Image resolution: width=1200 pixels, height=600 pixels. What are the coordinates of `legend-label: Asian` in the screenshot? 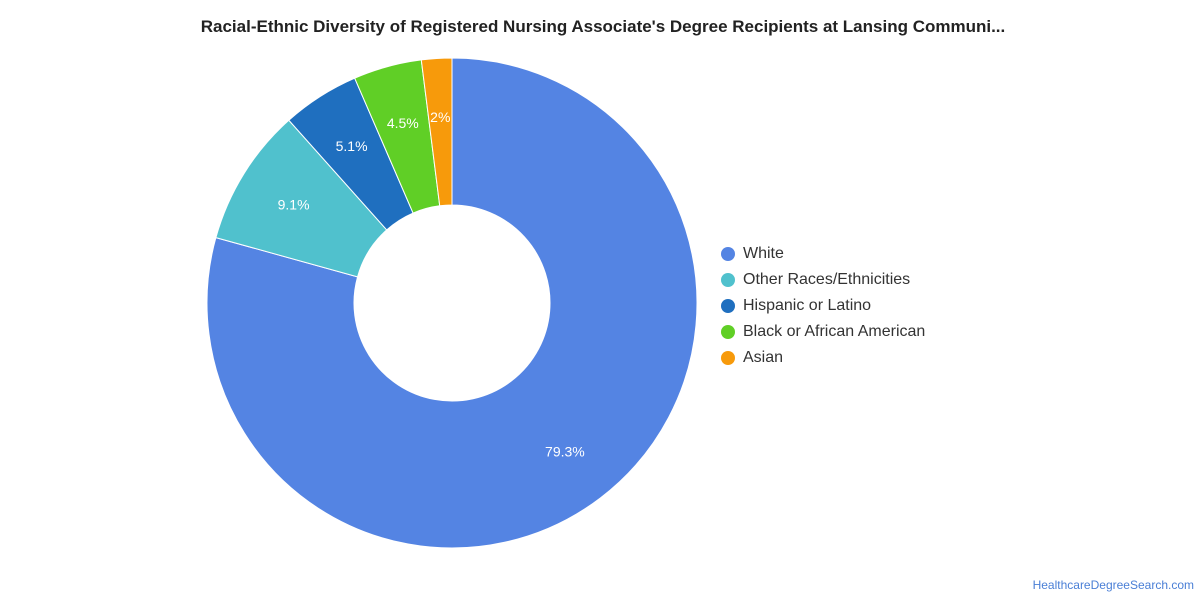 It's located at (763, 357).